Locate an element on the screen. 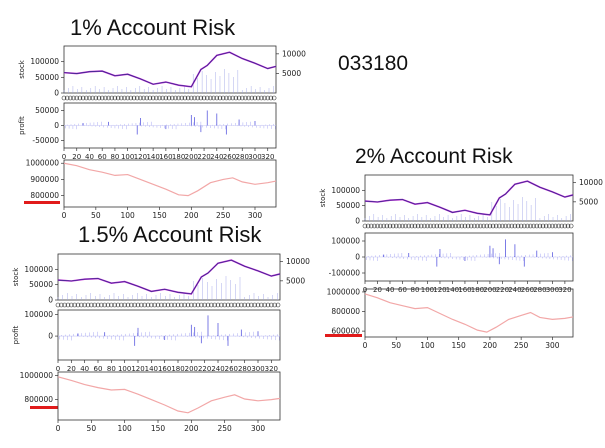  g1-profit-x-tick-label-3: 60 is located at coordinates (98, 369).